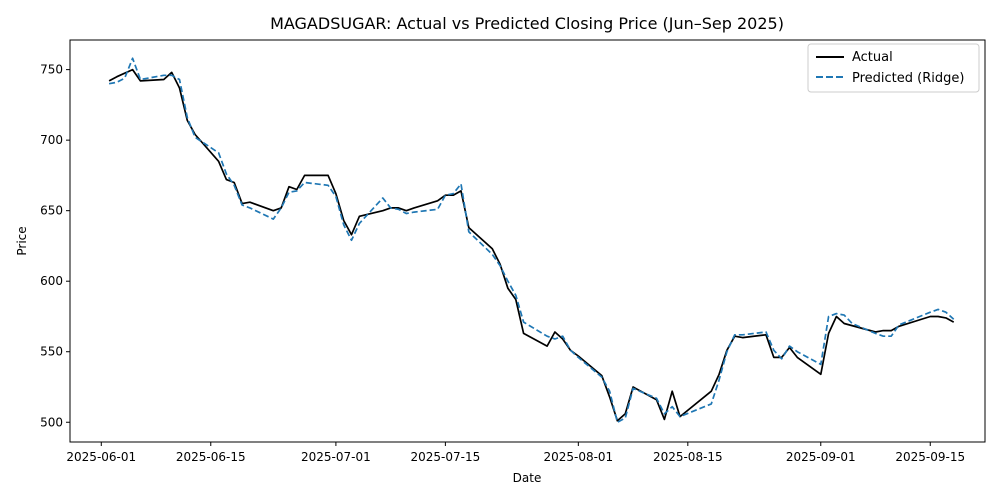 This screenshot has height=500, width=1000. What do you see at coordinates (930, 457) in the screenshot?
I see `x-tick-label-7: 2025-09-15` at bounding box center [930, 457].